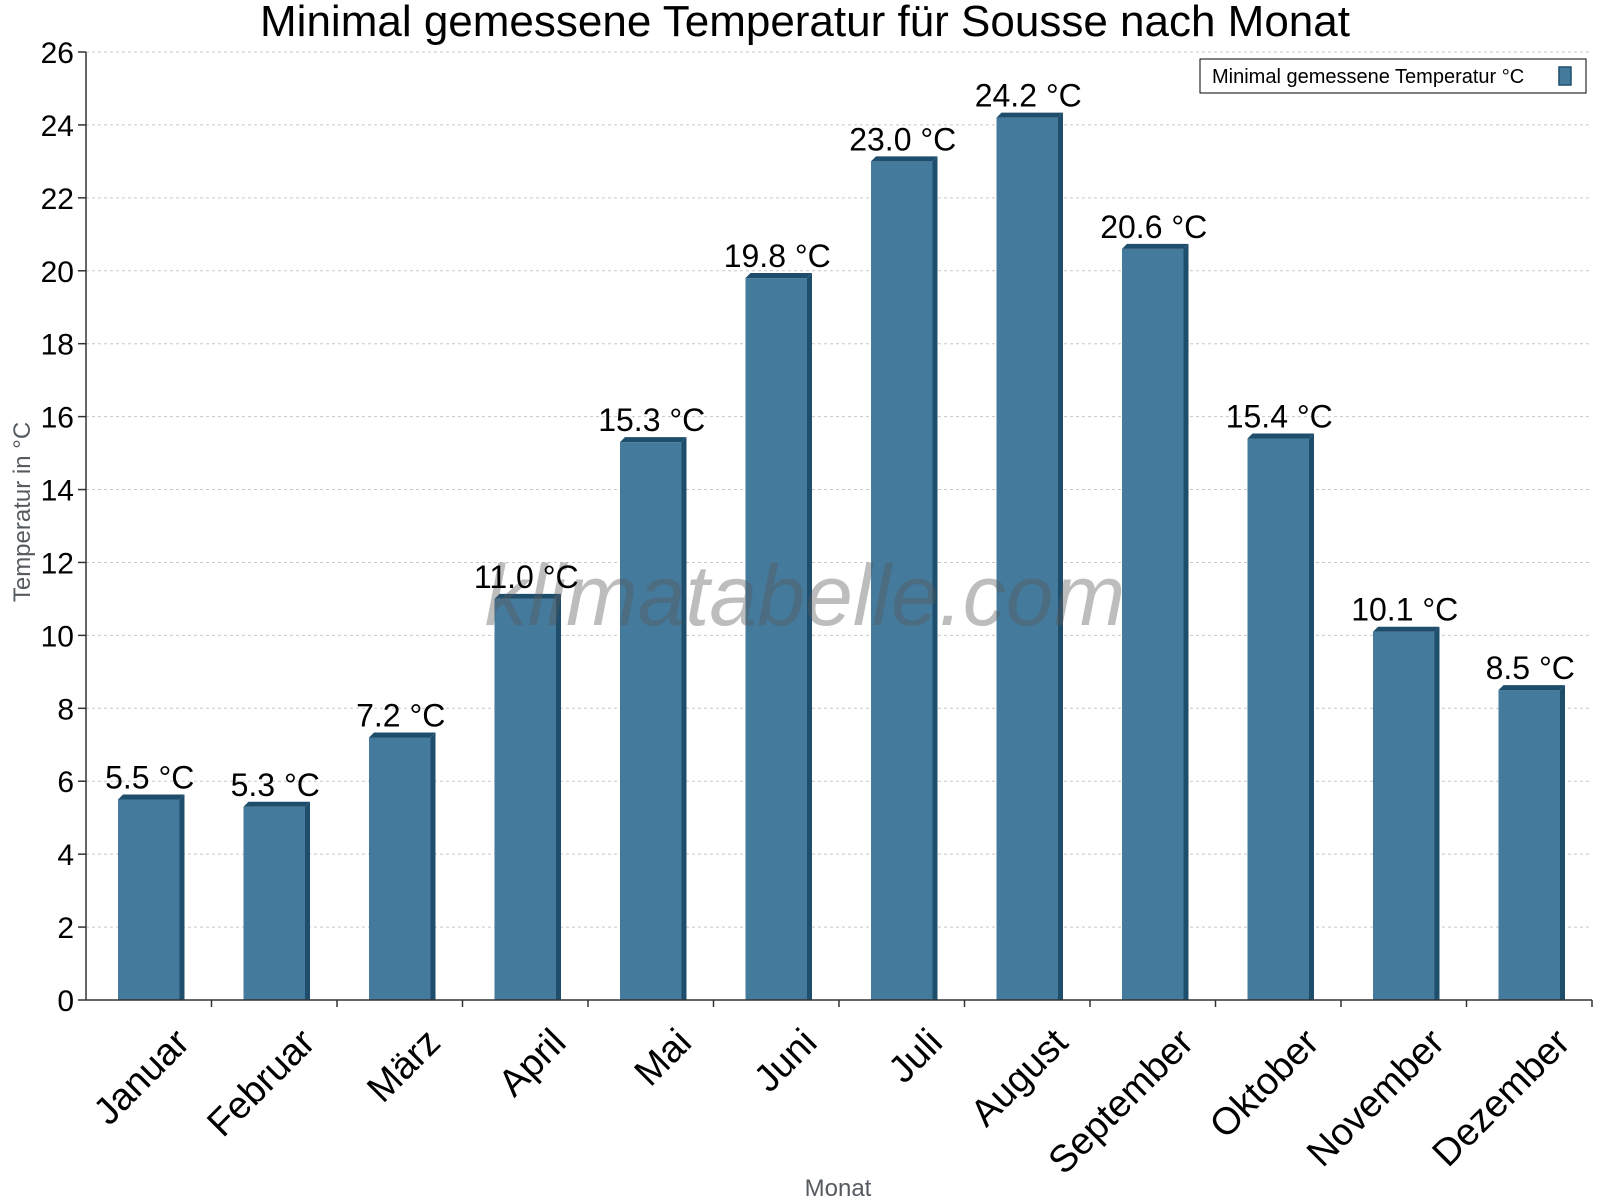  I want to click on x-tick-label: Dezember, so click(1502, 1098).